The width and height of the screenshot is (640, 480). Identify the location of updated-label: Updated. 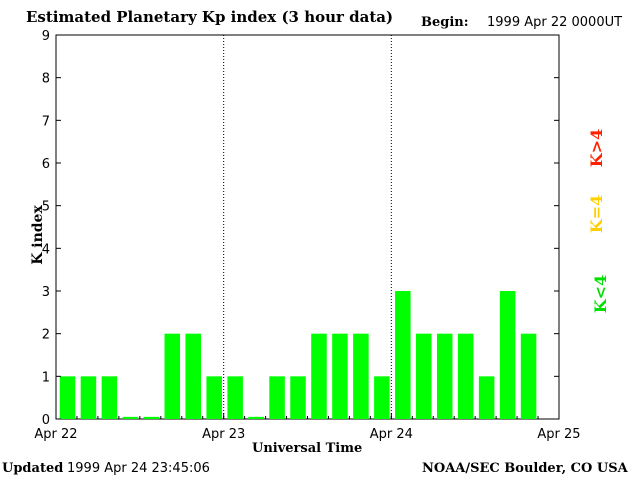
(33, 468).